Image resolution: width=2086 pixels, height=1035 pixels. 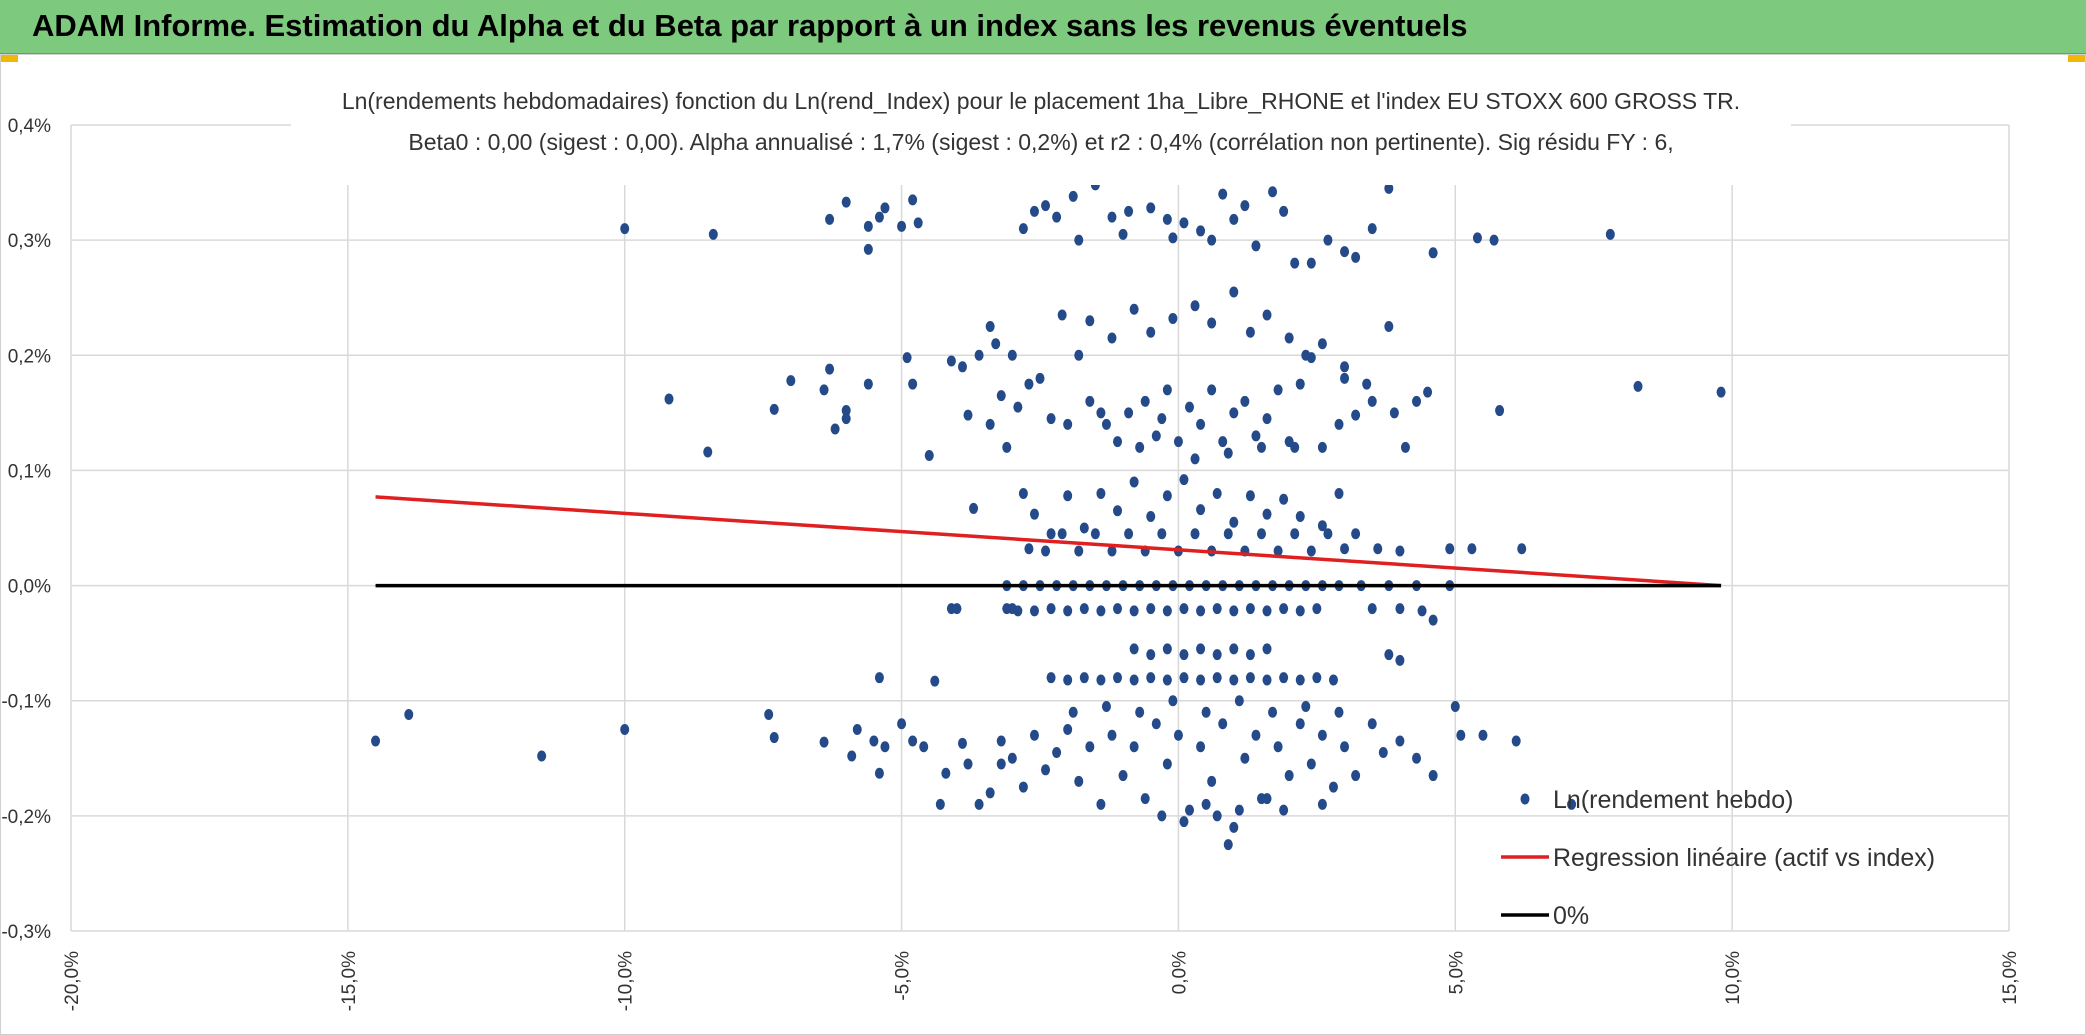 What do you see at coordinates (1571, 916) in the screenshot?
I see `legend-label: 0%` at bounding box center [1571, 916].